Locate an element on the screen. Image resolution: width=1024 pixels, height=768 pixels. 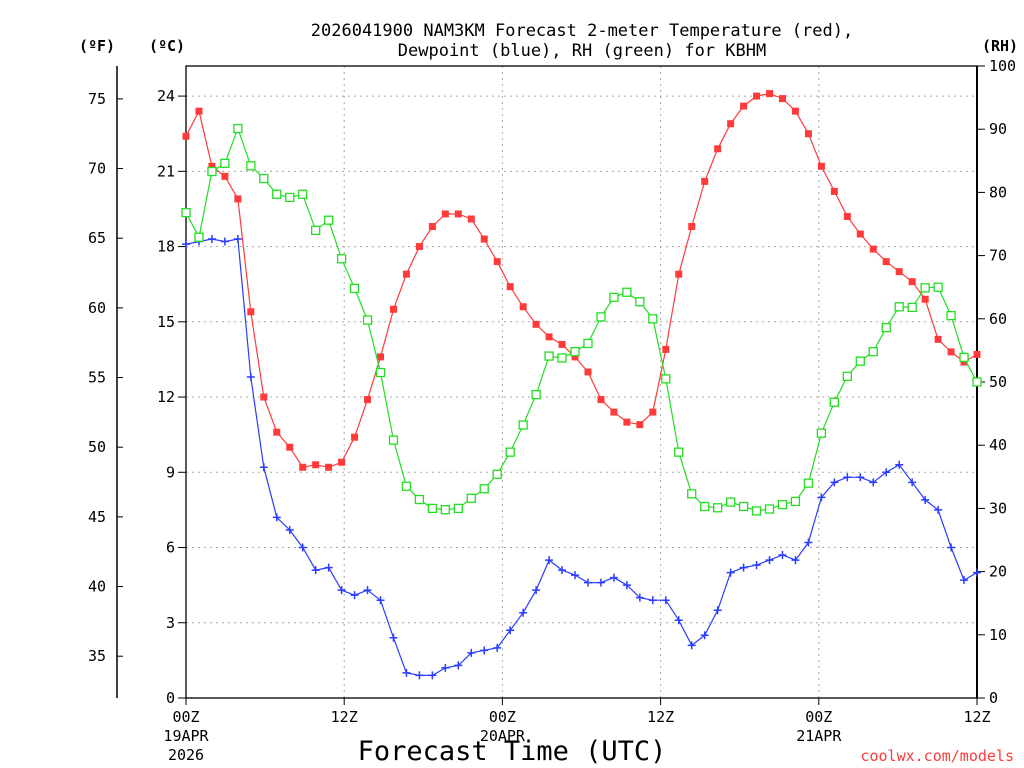
fahrenheit-tick-label: 75 is located at coordinates (97, 99).